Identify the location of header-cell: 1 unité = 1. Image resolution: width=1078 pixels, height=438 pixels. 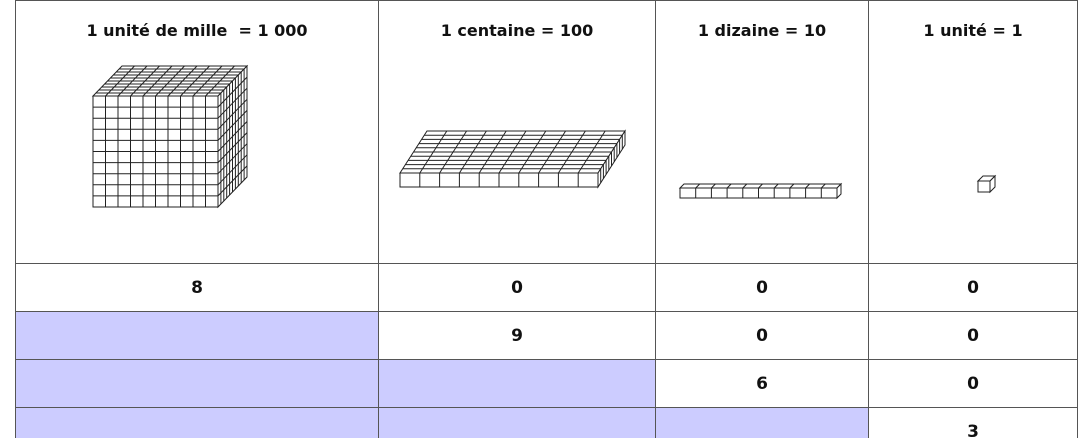
(973, 132).